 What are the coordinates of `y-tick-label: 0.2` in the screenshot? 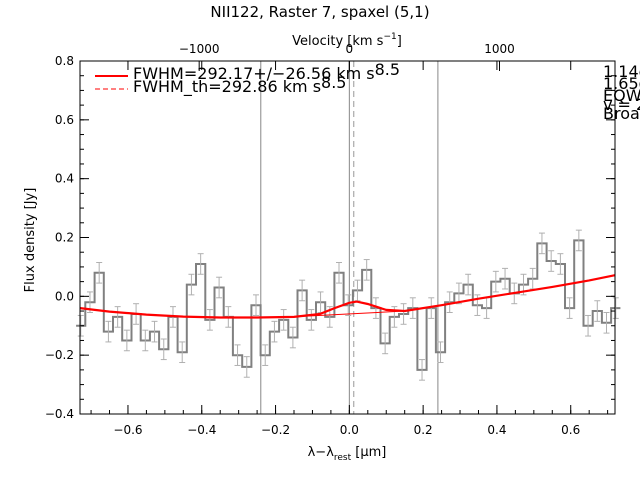 It's located at (64, 238).